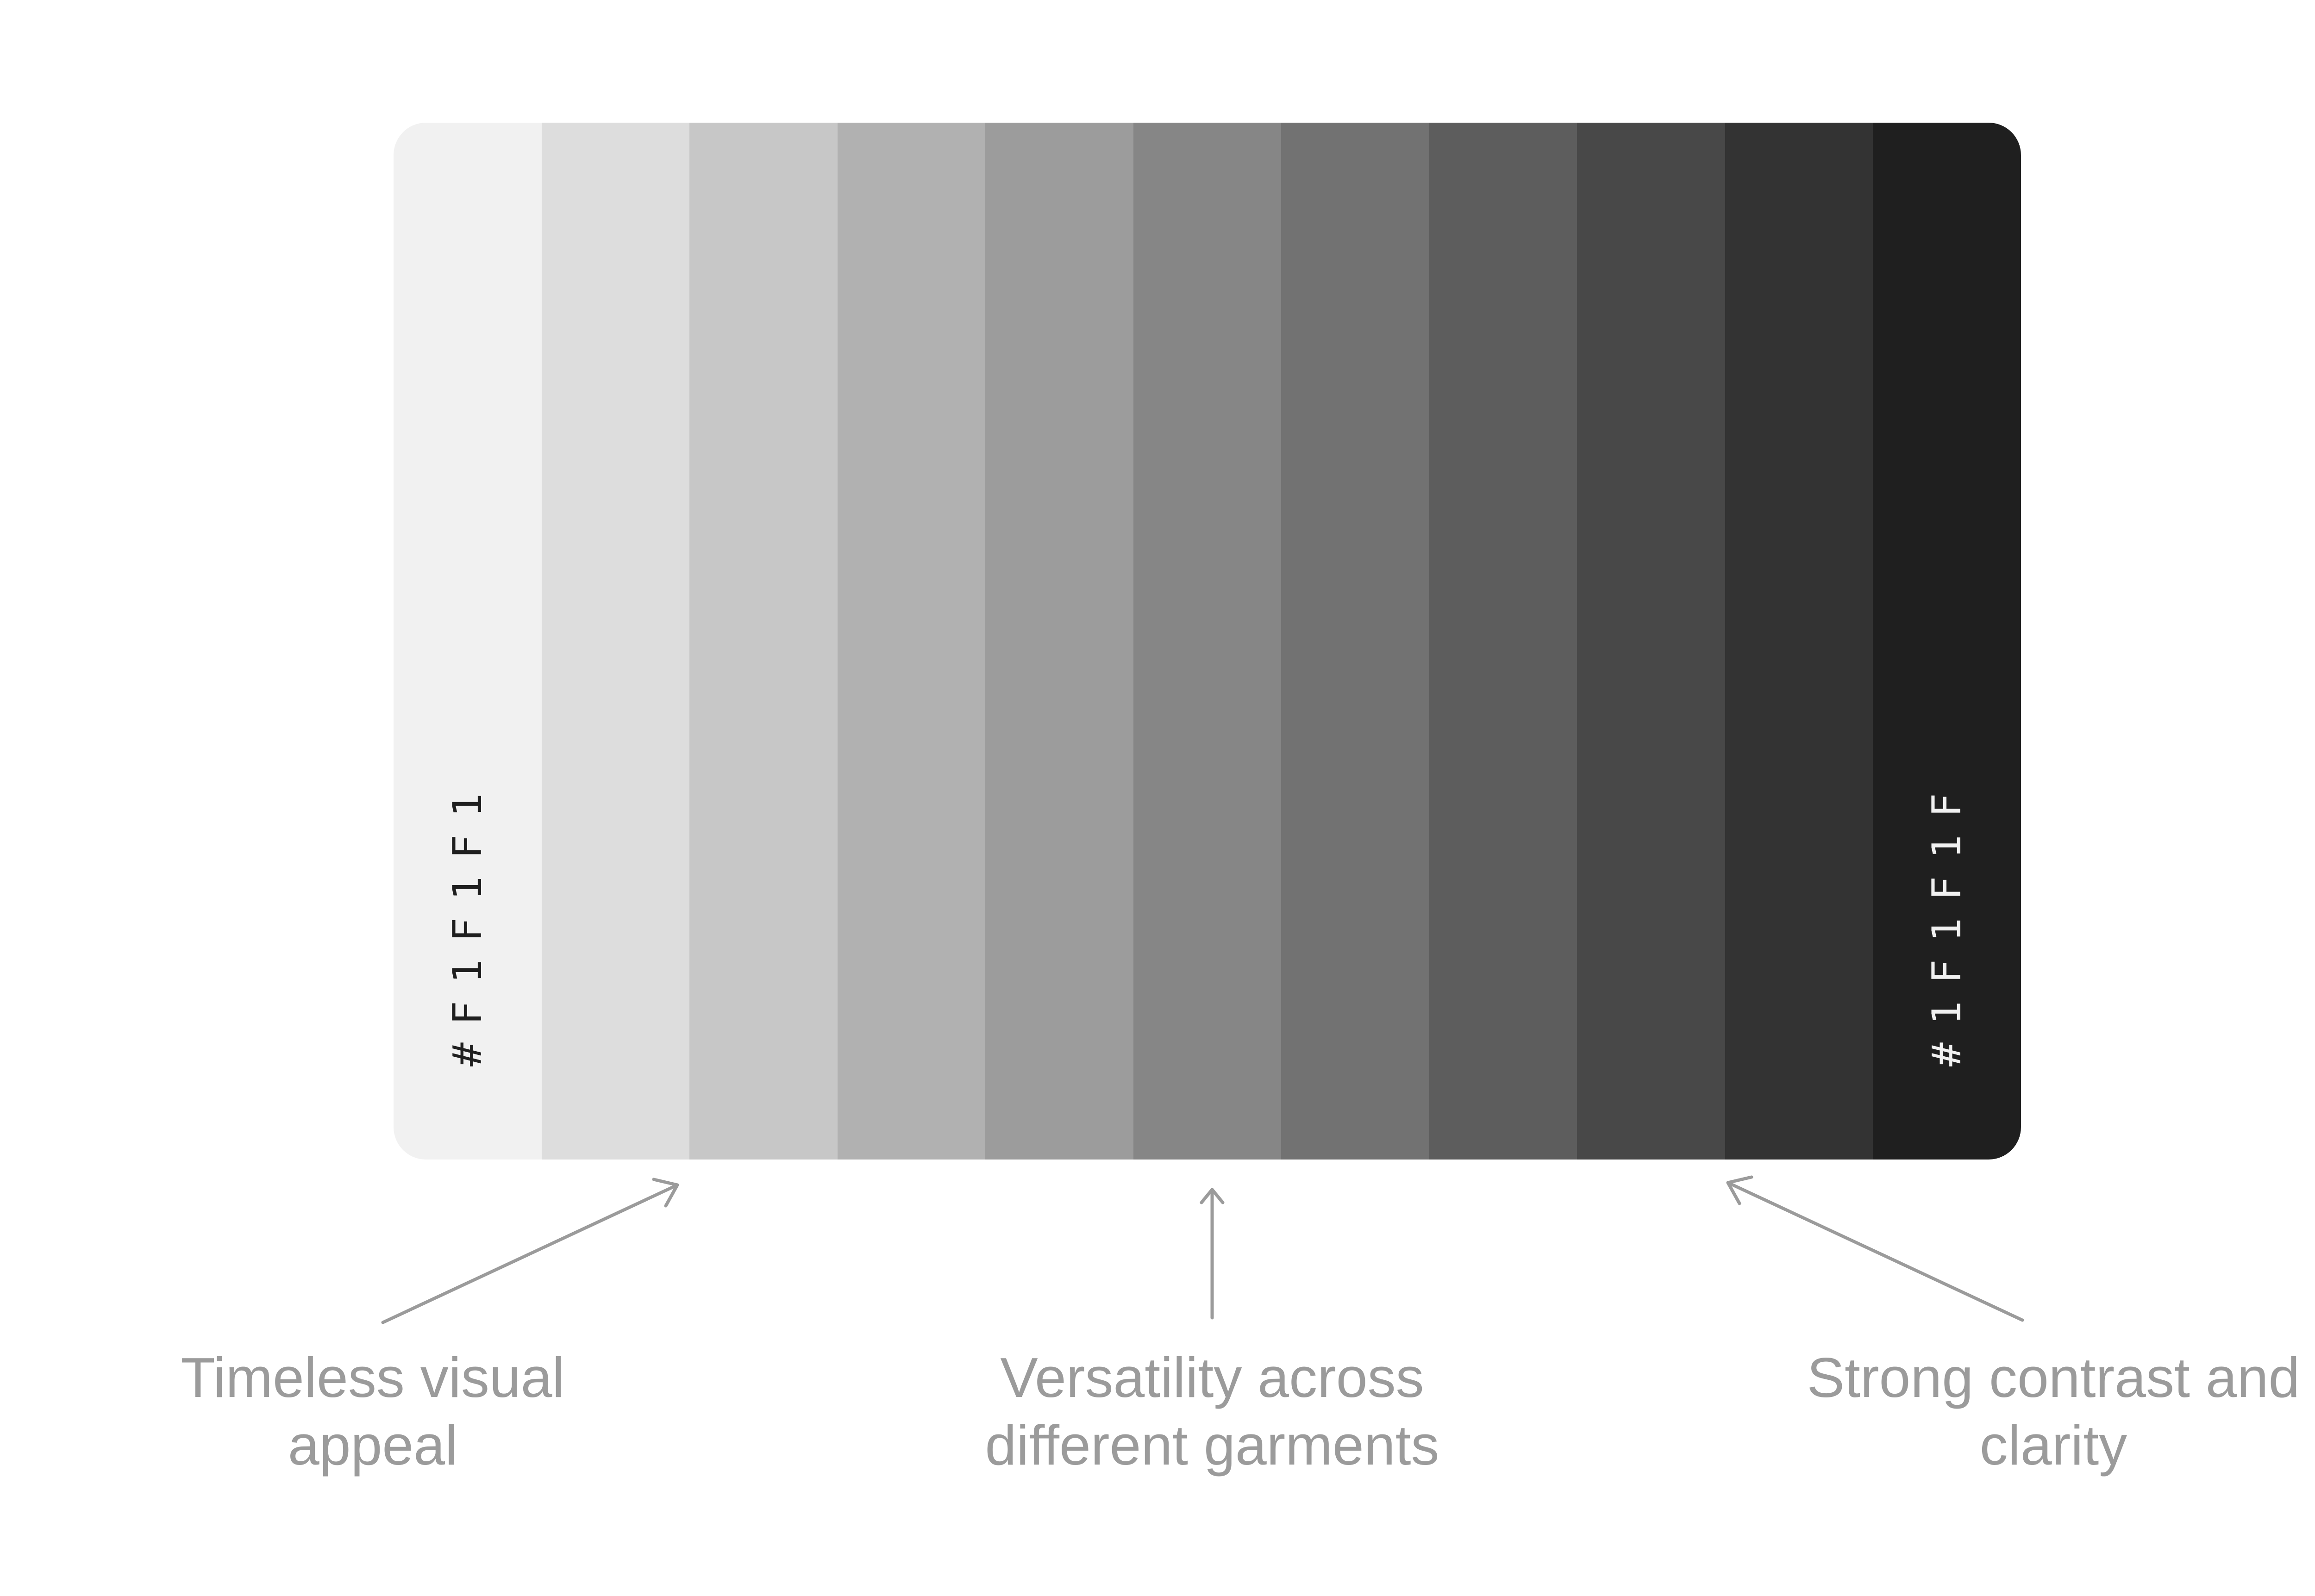  What do you see at coordinates (1212, 1377) in the screenshot?
I see `caption-center-line-1: Versatility across` at bounding box center [1212, 1377].